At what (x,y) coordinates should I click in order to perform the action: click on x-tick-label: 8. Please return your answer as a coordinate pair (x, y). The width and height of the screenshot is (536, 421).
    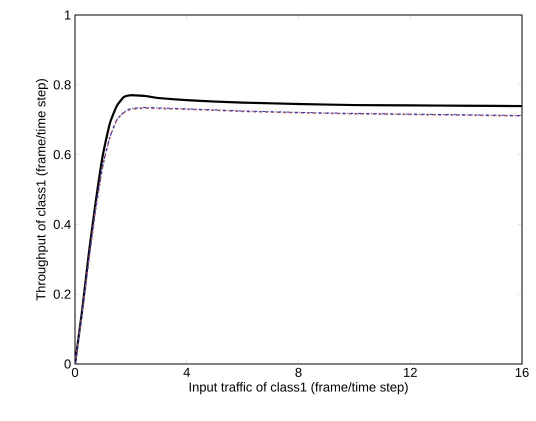
    Looking at the image, I should click on (298, 372).